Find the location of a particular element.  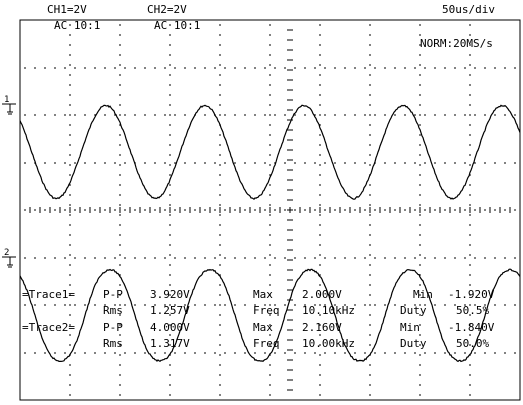

acquisition-readout: NORM:20MS/s is located at coordinates (456, 43).